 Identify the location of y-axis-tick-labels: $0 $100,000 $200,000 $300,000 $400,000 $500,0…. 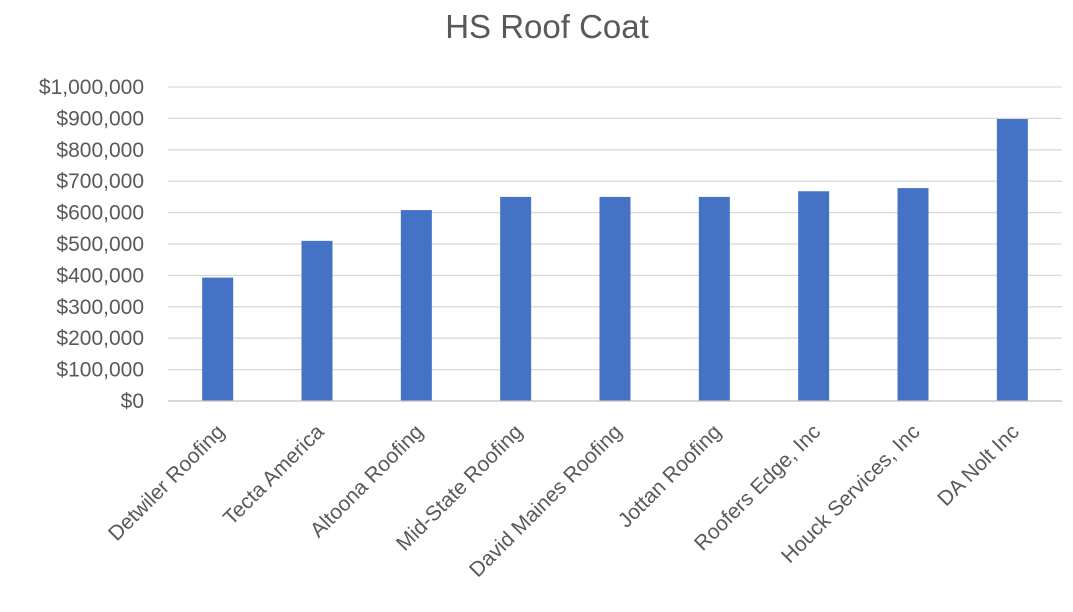
(91, 244).